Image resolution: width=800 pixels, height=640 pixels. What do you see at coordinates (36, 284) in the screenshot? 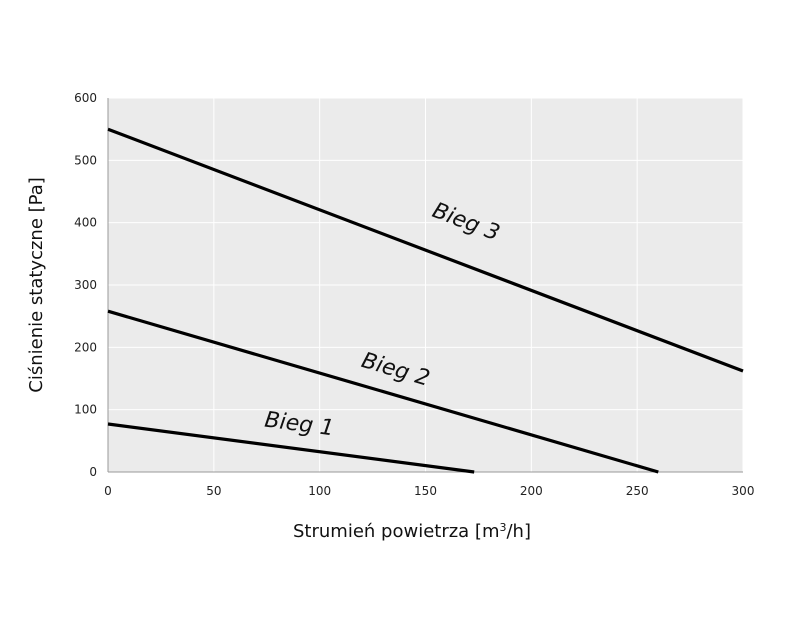
I see `y-axis-label: Ciśnienie statyczne [Pa]` at bounding box center [36, 284].